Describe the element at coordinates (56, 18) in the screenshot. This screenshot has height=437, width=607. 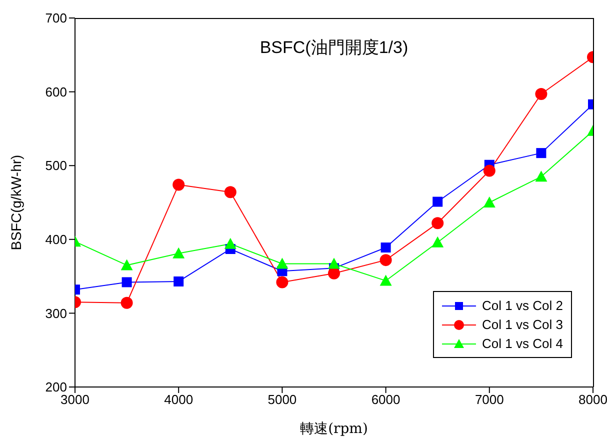
I see `y-tick-label: 700` at that location.